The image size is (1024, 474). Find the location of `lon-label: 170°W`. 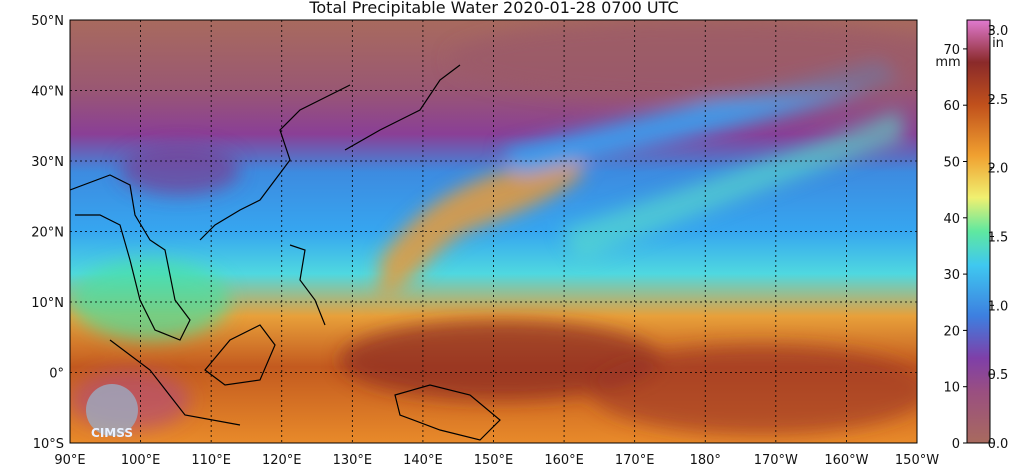

lon-label: 170°W is located at coordinates (776, 460).